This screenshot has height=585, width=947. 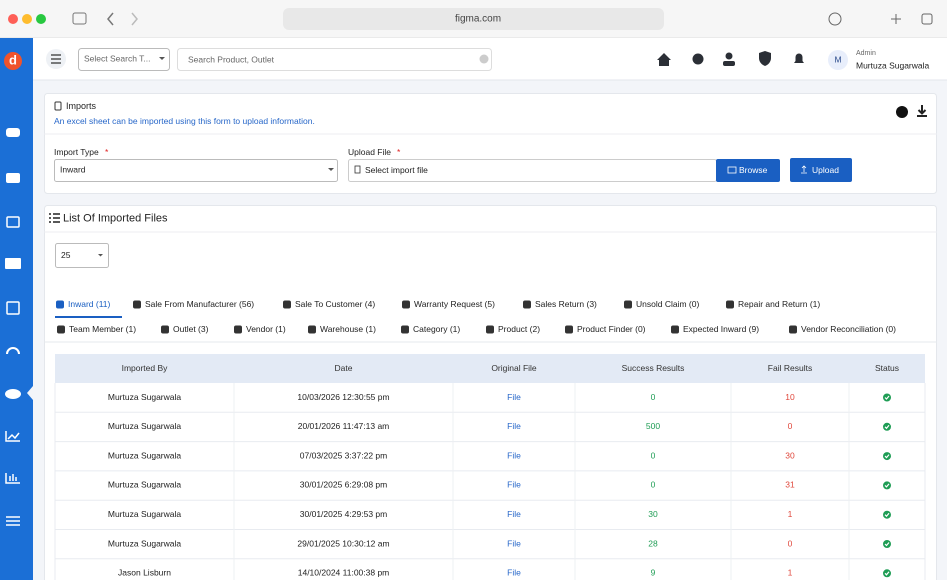 What do you see at coordinates (76, 152) in the screenshot?
I see `import-type-label: Import Type` at bounding box center [76, 152].